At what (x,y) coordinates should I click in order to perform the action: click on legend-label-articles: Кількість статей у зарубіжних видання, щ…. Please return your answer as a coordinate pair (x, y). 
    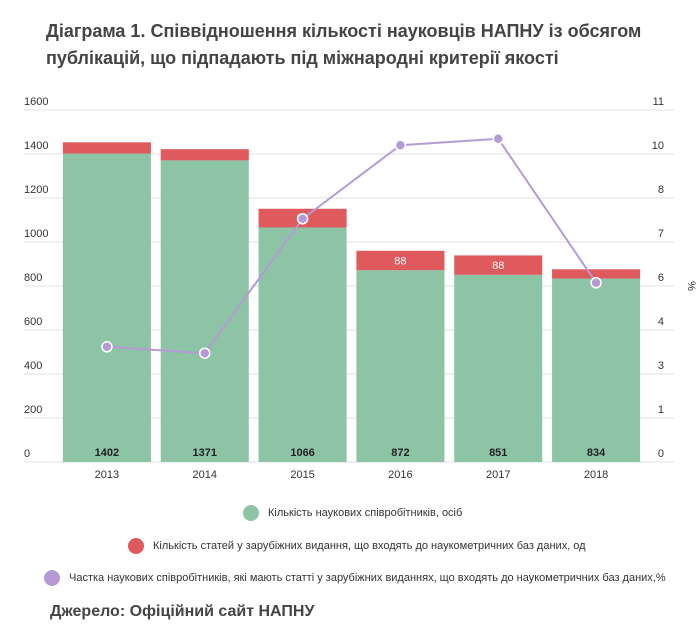
    Looking at the image, I should click on (369, 546).